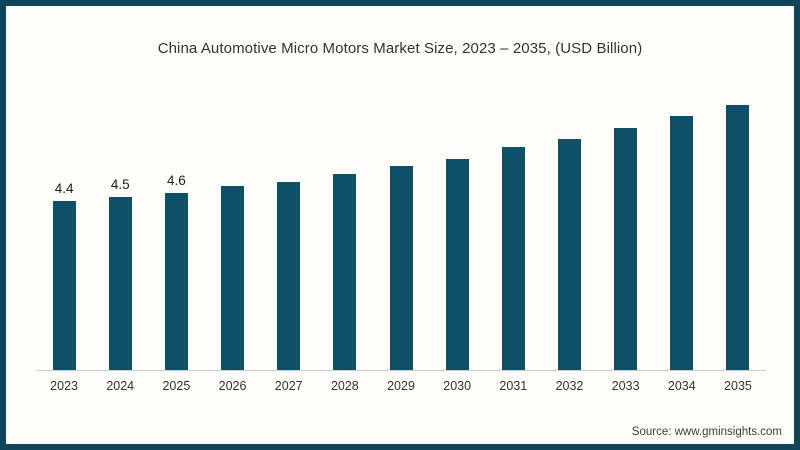  Describe the element at coordinates (120, 184) in the screenshot. I see `bar-value-label: 4.5` at that location.